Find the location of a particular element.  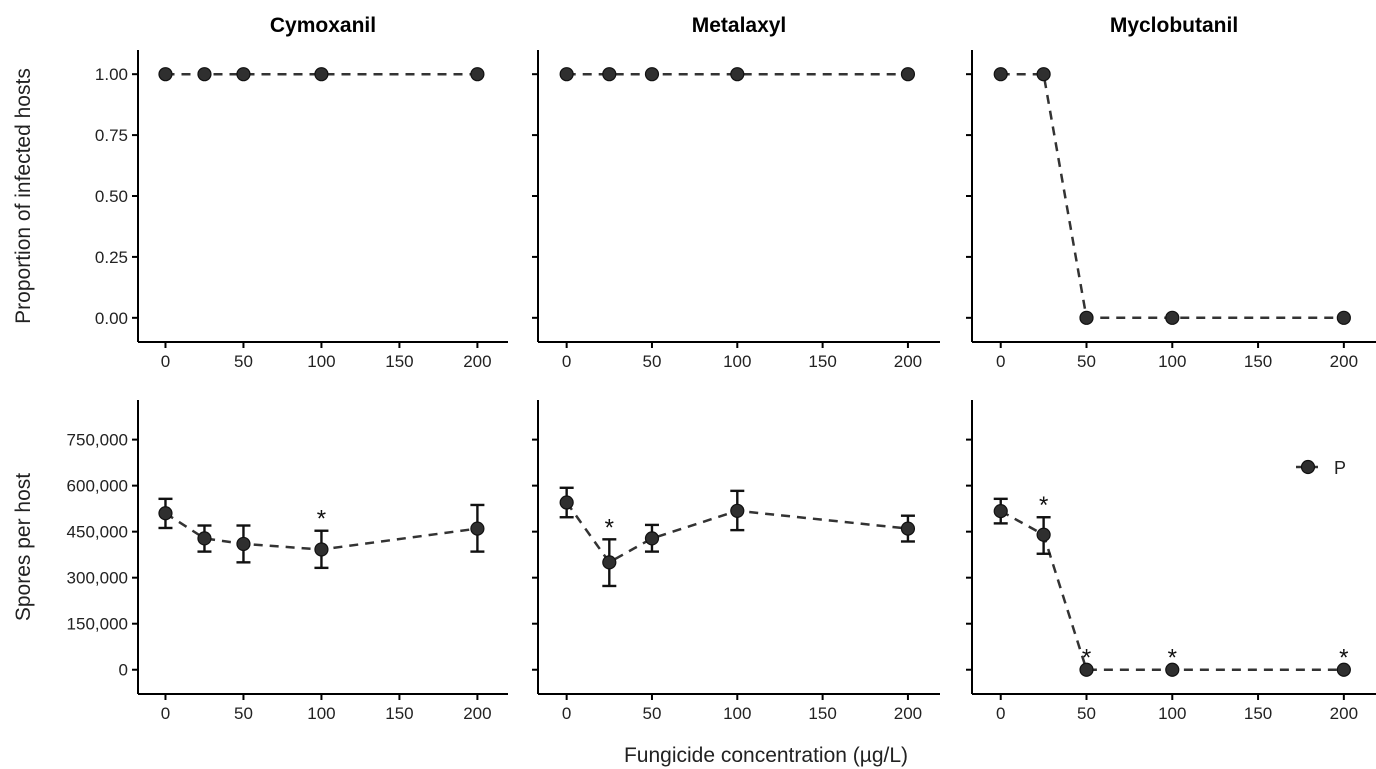

panel-5: 0 50 100 150 200 * is located at coordinates (736, 561).